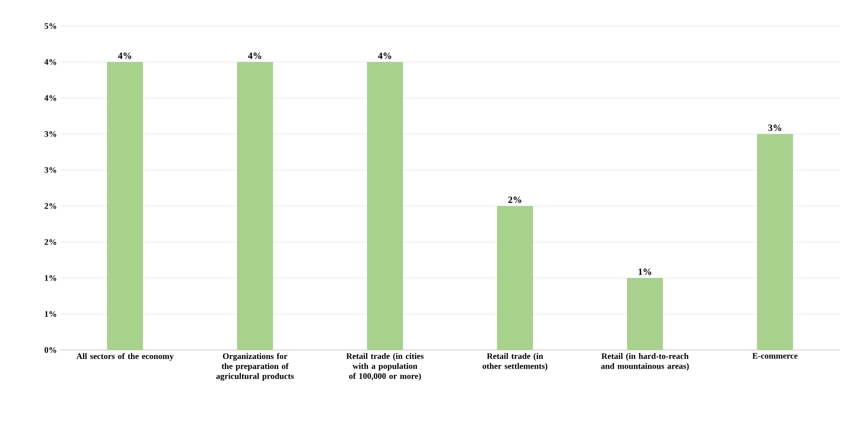 The height and width of the screenshot is (425, 858). Describe the element at coordinates (645, 362) in the screenshot. I see `x-tick-label: Retail (in hard-to-reach and mountainous areas)` at that location.